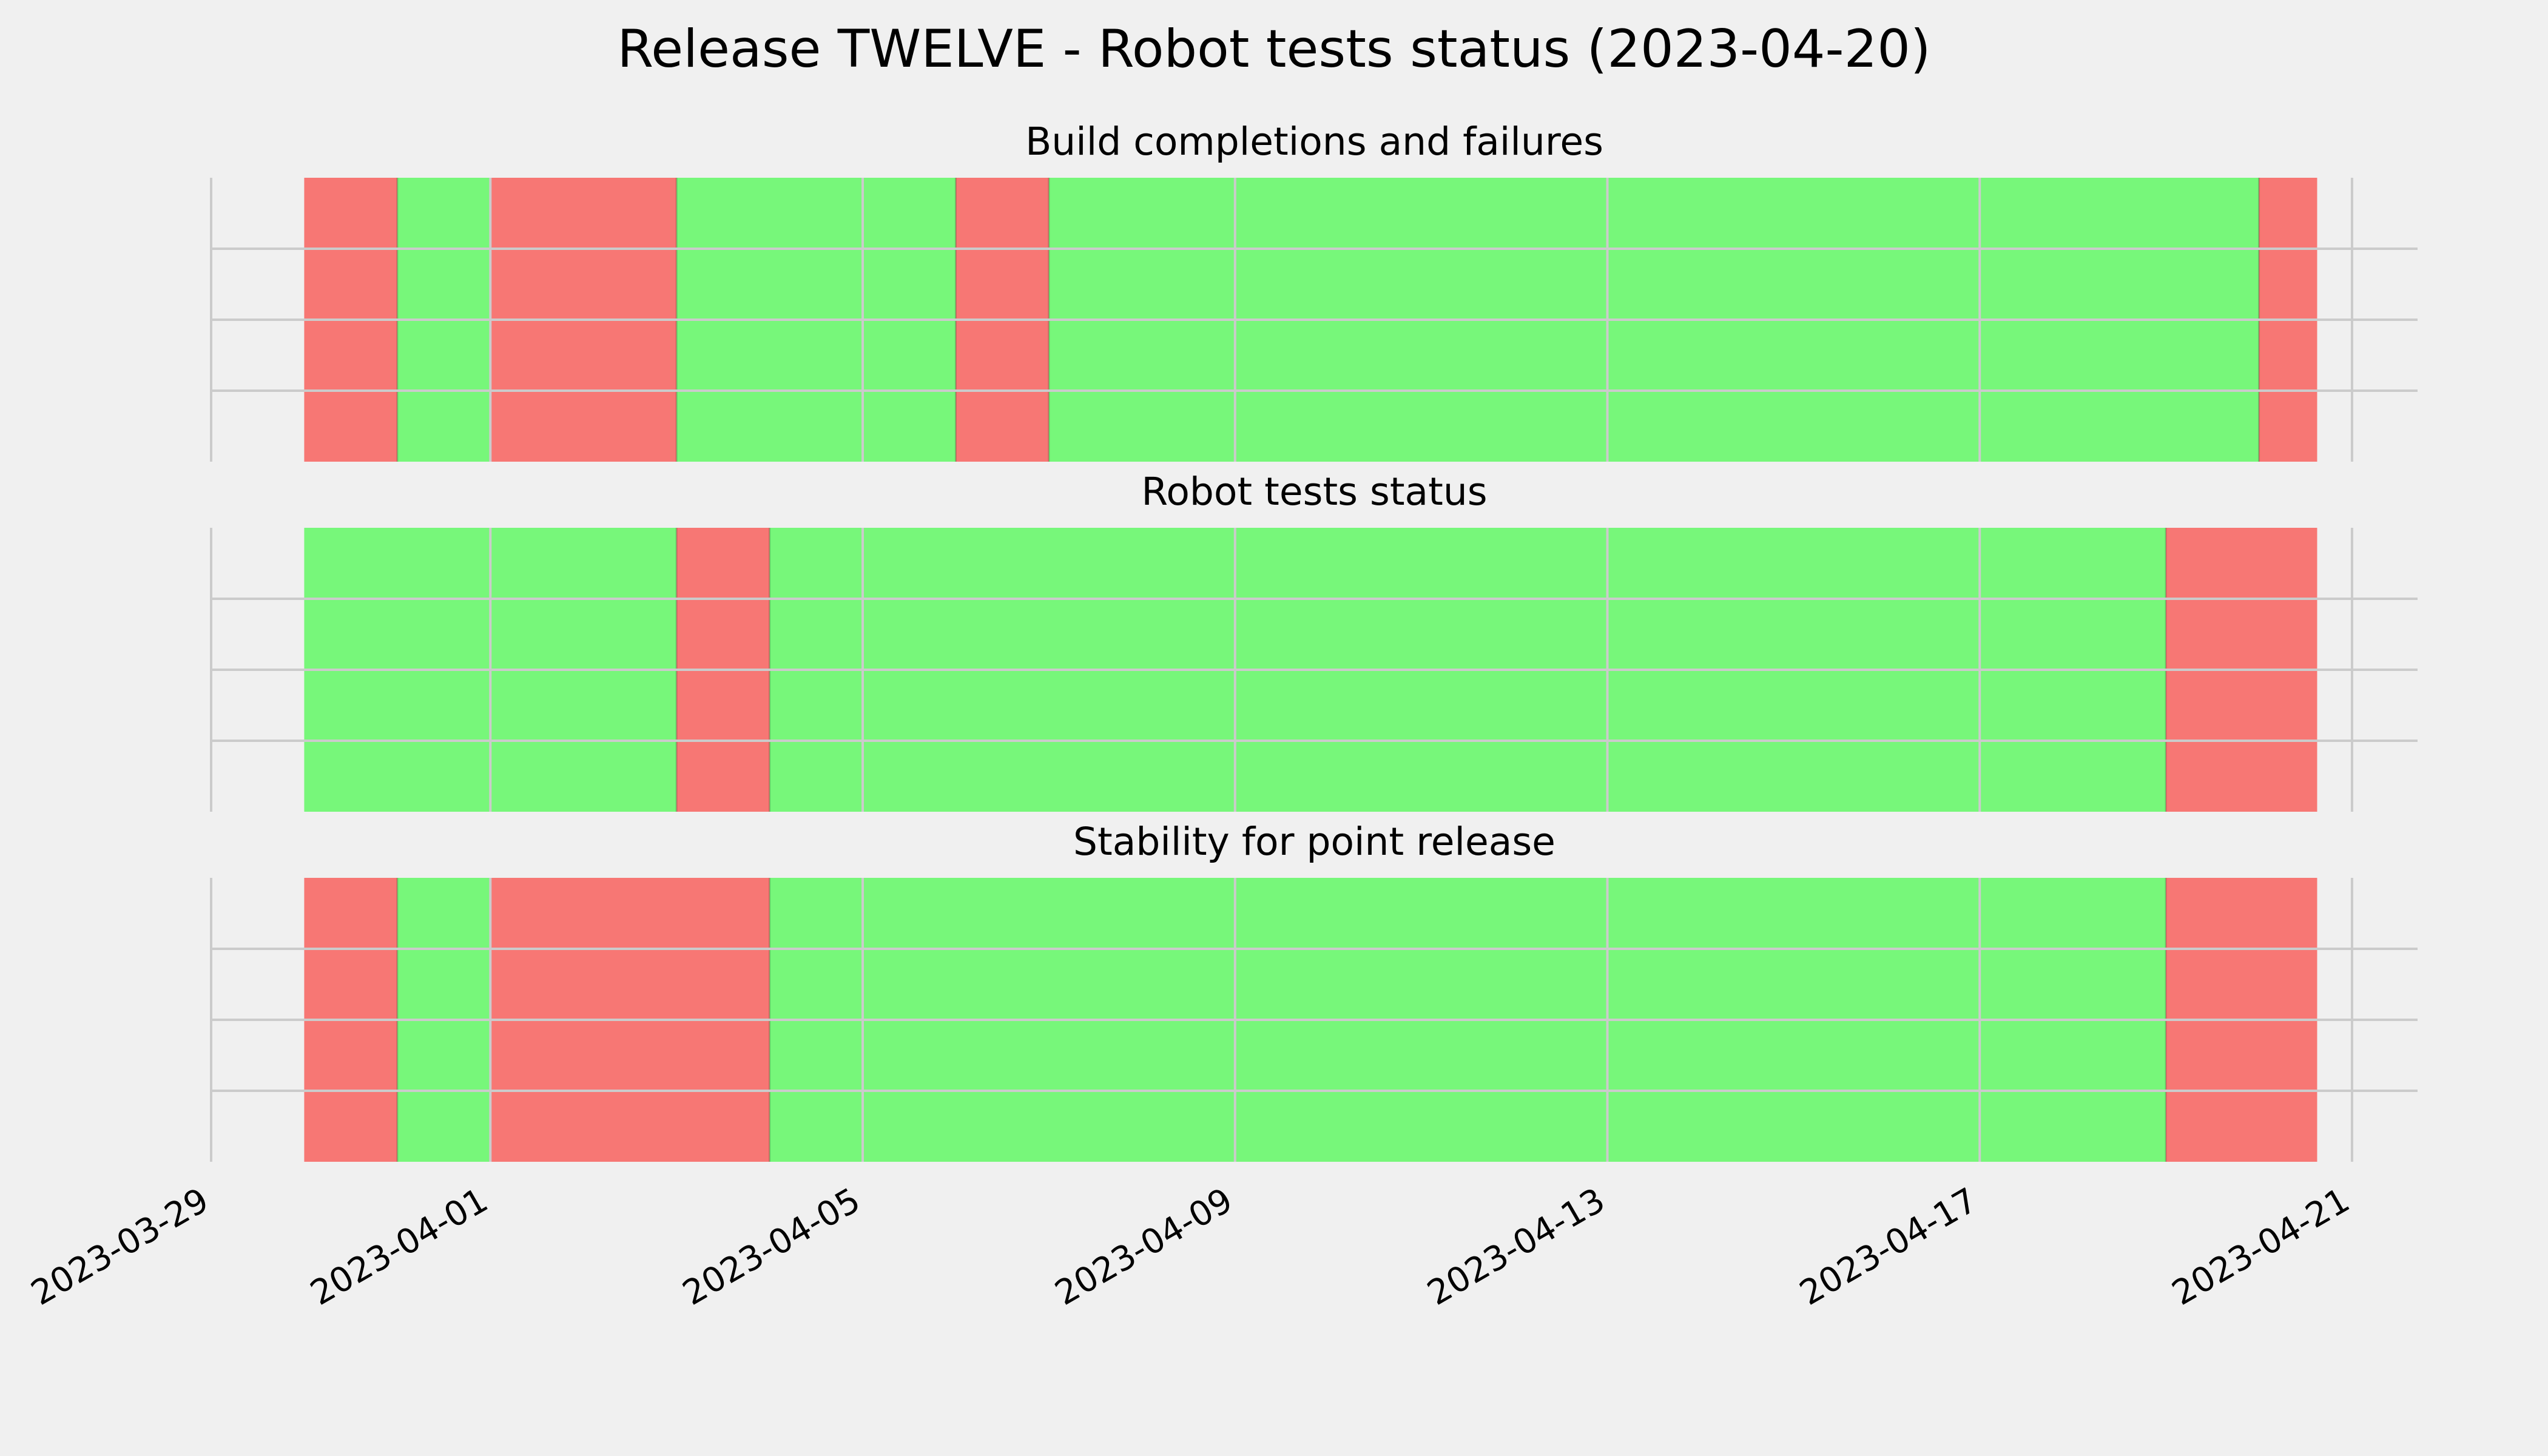 The height and width of the screenshot is (1456, 2548). What do you see at coordinates (1314, 142) in the screenshot?
I see `panel-title: Build completions and failures` at bounding box center [1314, 142].